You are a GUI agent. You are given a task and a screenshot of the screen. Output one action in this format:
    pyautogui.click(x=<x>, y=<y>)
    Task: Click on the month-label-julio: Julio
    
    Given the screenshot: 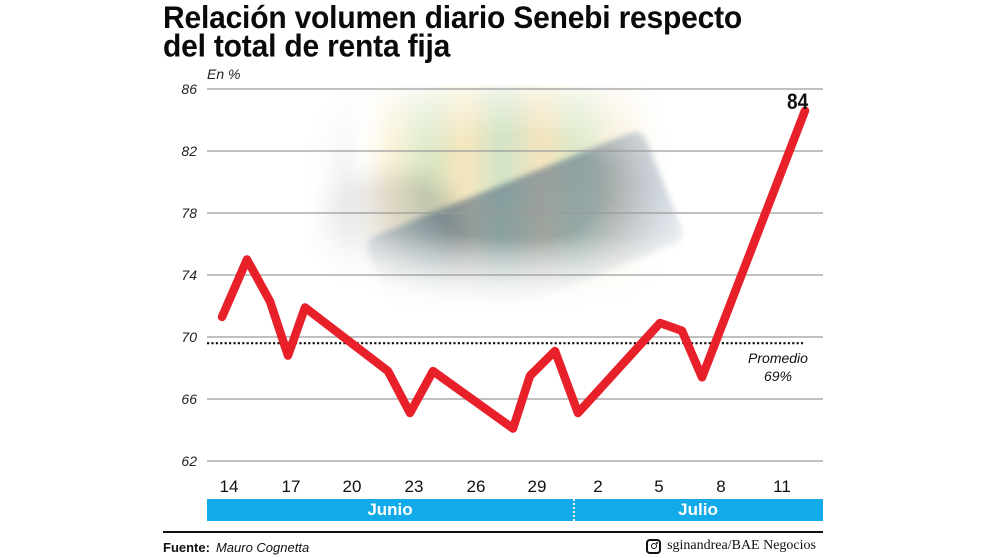 What is the action you would take?
    pyautogui.click(x=698, y=509)
    